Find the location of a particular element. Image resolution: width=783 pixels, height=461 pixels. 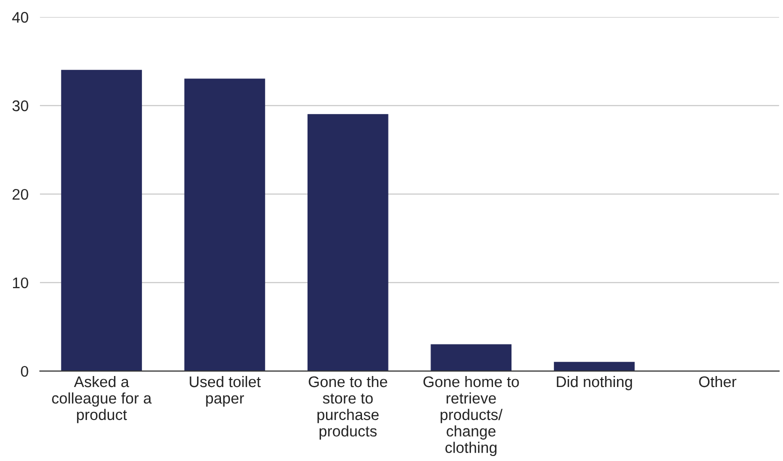

y-tick-label: 20 is located at coordinates (20, 194).